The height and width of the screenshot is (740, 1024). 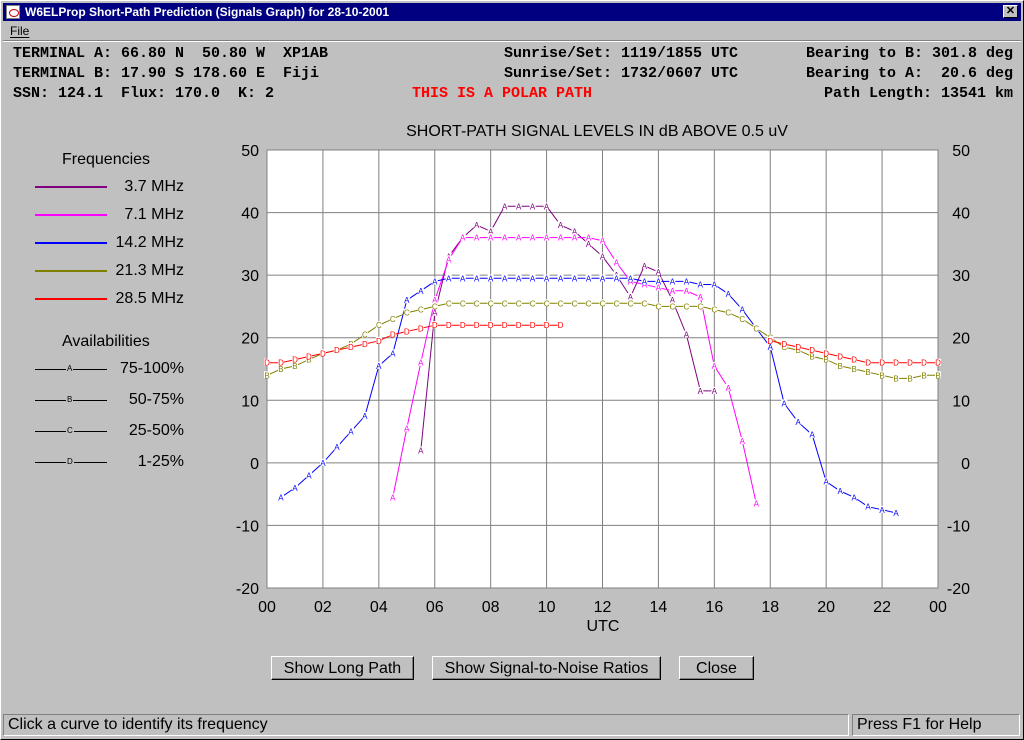 I want to click on close-button: Close, so click(x=716, y=668).